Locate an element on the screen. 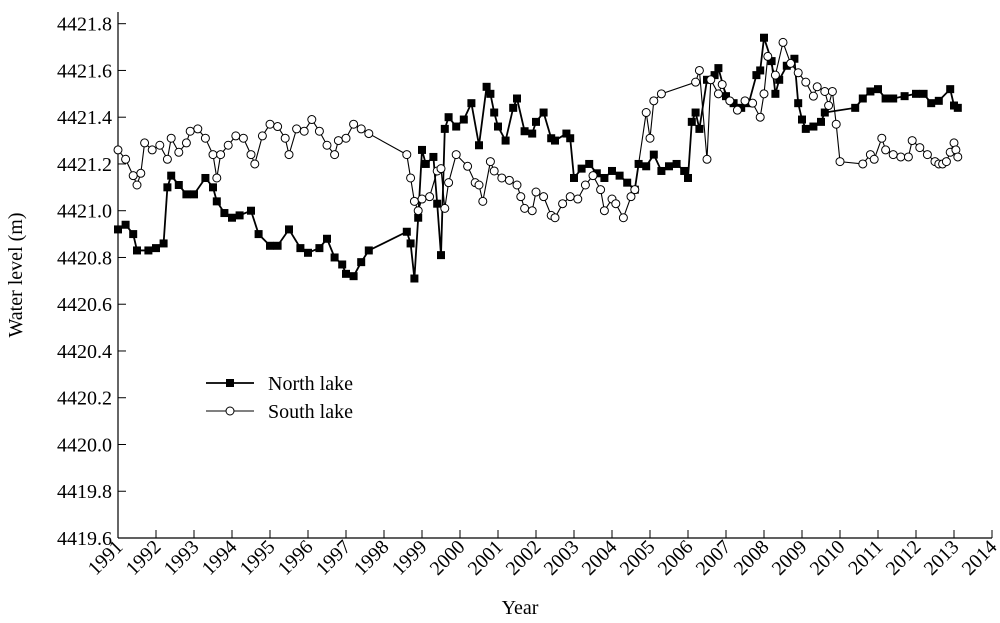  x-tick-label: 2002 is located at coordinates (524, 558).